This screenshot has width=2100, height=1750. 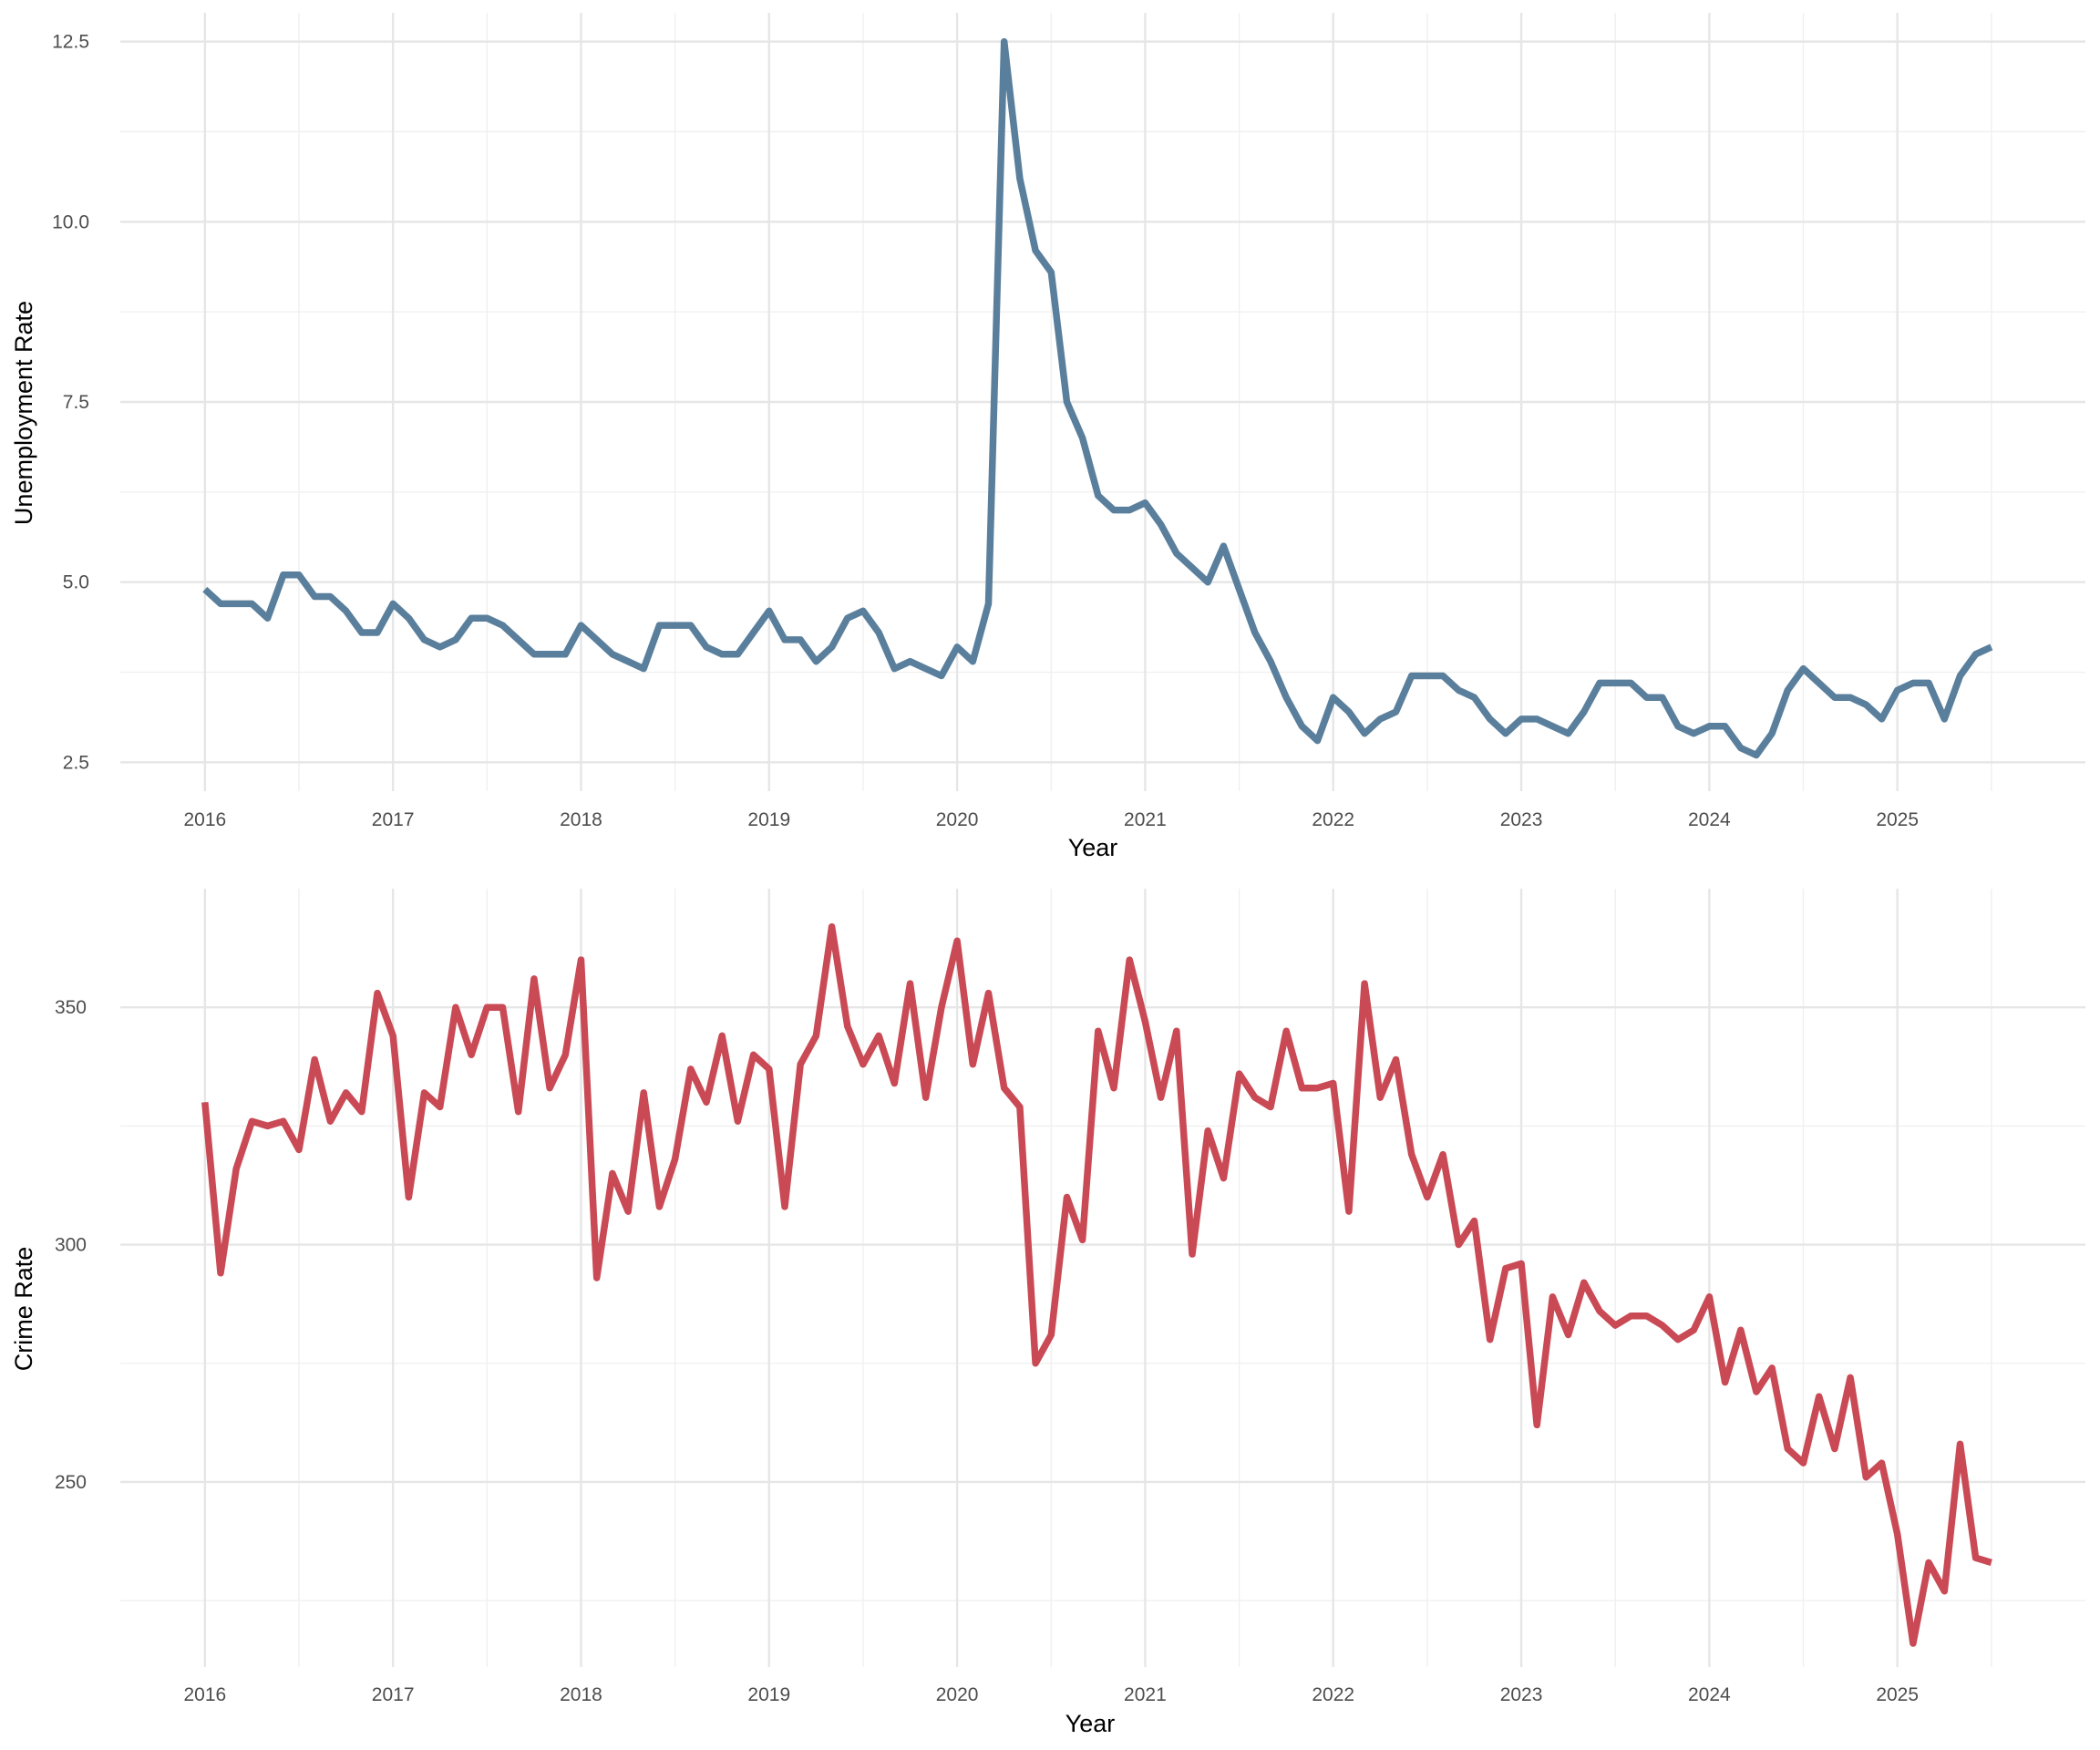 I want to click on unemployment-y-axis: 2.5 5.0 7.5 10.0 12.5, so click(x=70, y=403).